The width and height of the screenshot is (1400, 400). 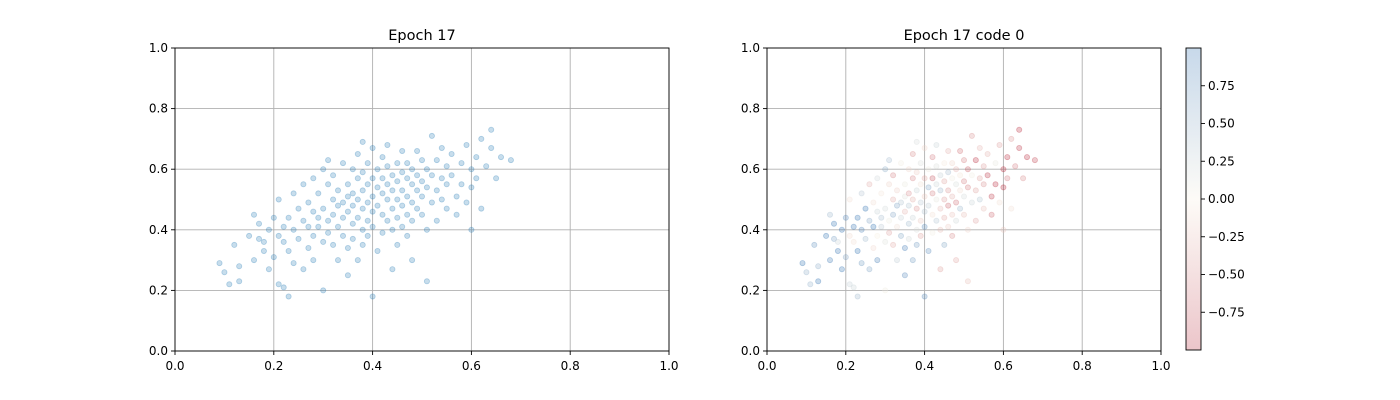 I want to click on right-xtick-label: 0.4, so click(x=924, y=366).